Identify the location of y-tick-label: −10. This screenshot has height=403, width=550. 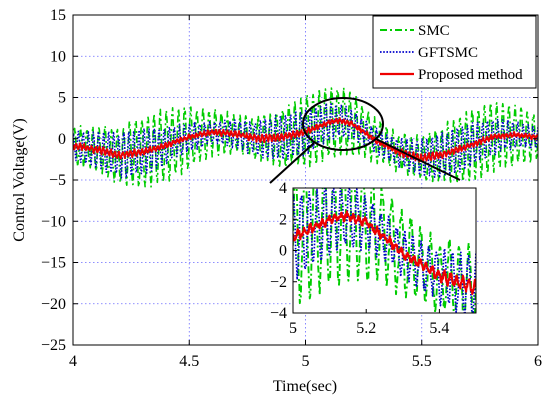
(53, 221).